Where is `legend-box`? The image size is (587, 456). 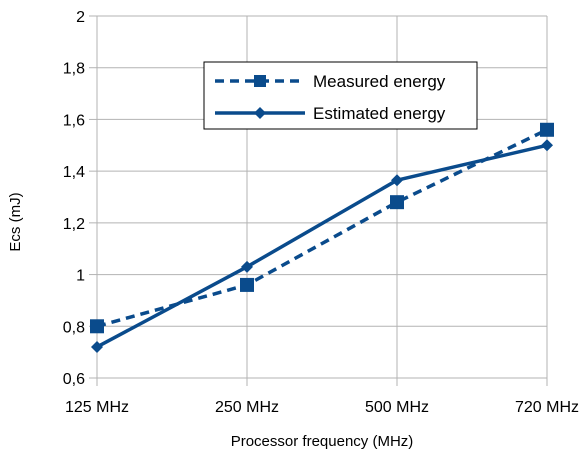 legend-box is located at coordinates (340, 95).